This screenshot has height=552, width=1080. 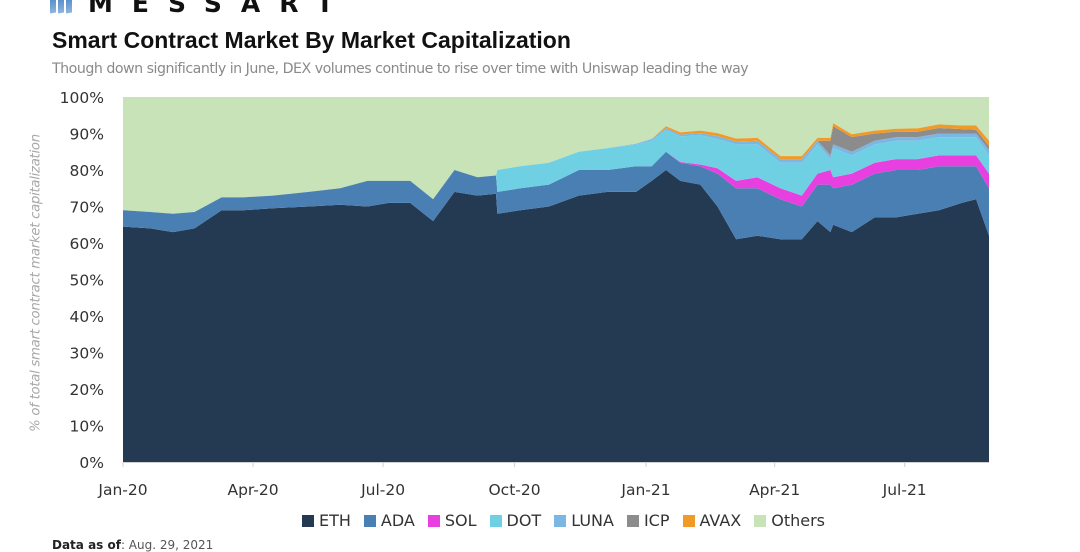 What do you see at coordinates (87, 390) in the screenshot?
I see `y-tick-label: 20%` at bounding box center [87, 390].